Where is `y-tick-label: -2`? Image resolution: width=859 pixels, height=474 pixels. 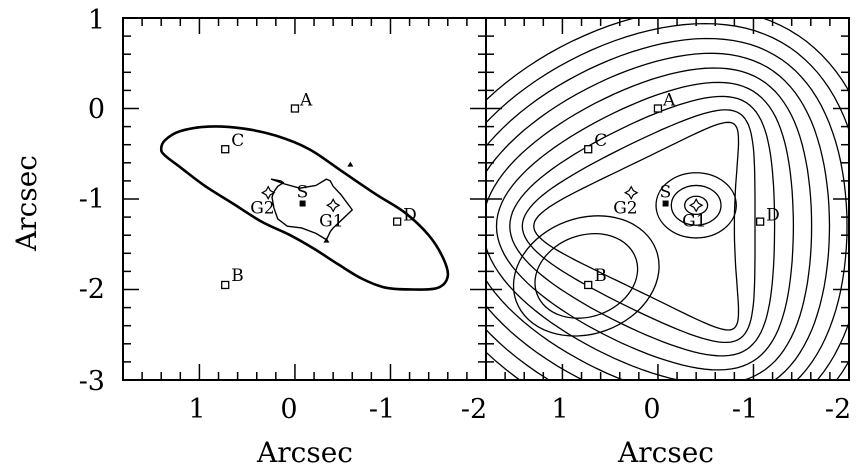 y-tick-label: -2 is located at coordinates (92, 289).